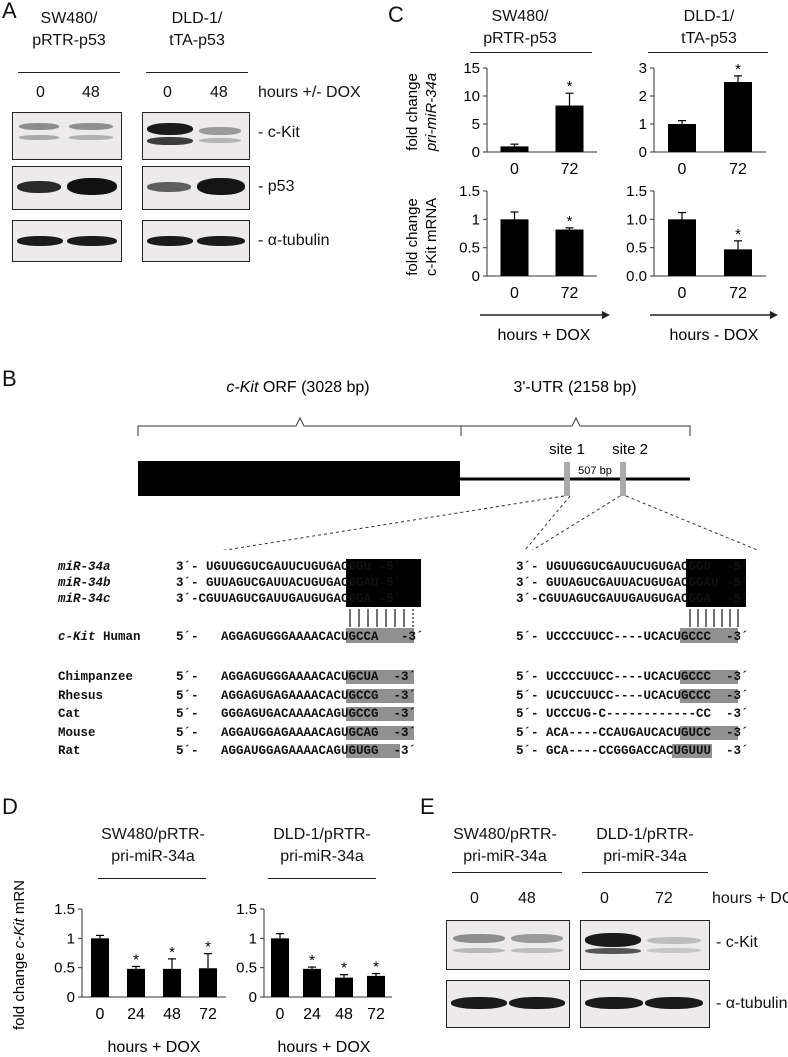 The width and height of the screenshot is (788, 1057). I want to click on ckit-human-sequence: 5´- AGGAGUGGGAAAACACUGCCA -3´, so click(300, 637).